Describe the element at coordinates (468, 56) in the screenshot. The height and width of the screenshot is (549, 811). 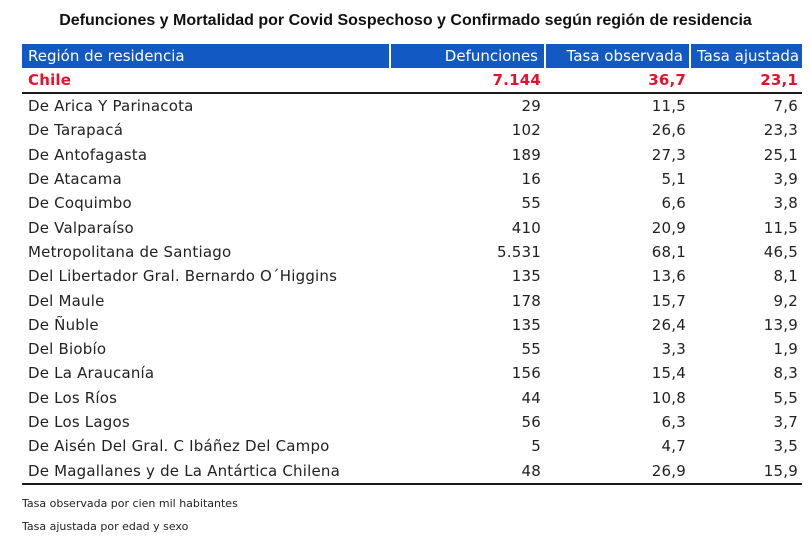
I see `header-defunciones: Defunciones` at that location.